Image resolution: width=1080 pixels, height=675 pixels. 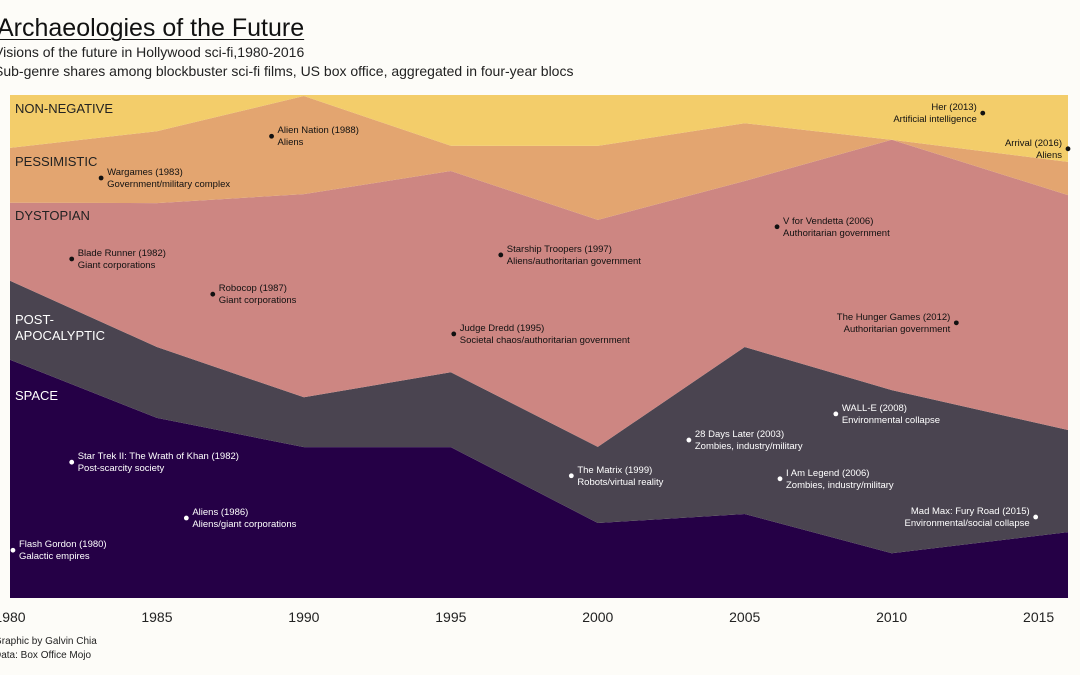 What do you see at coordinates (13, 617) in the screenshot?
I see `x-tick-label: 1980` at bounding box center [13, 617].